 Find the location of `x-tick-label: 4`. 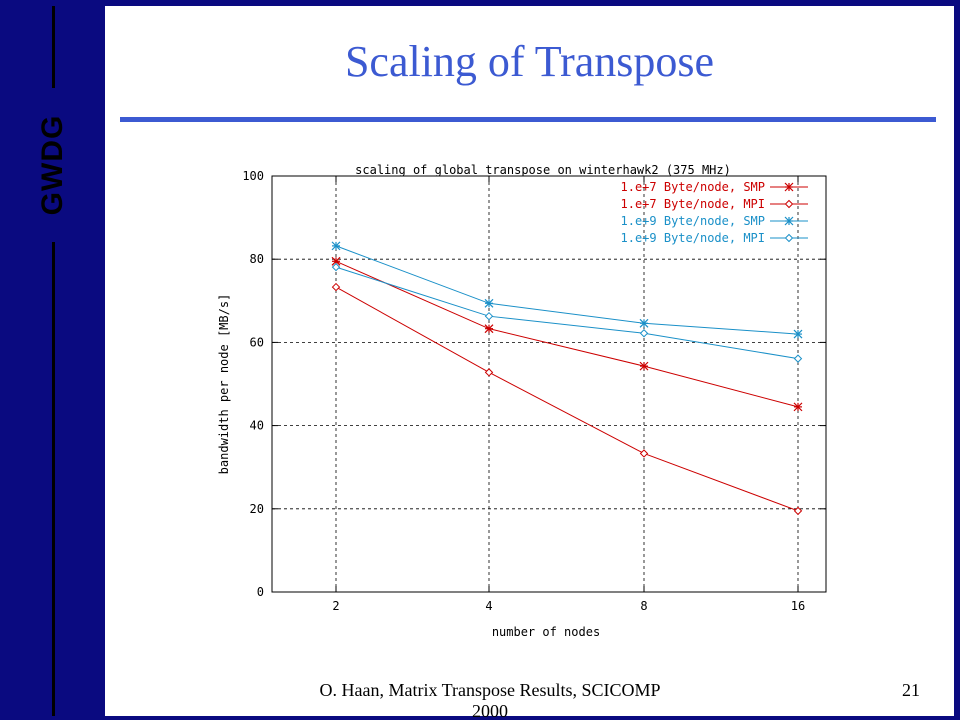

x-tick-label: 4 is located at coordinates (488, 606).